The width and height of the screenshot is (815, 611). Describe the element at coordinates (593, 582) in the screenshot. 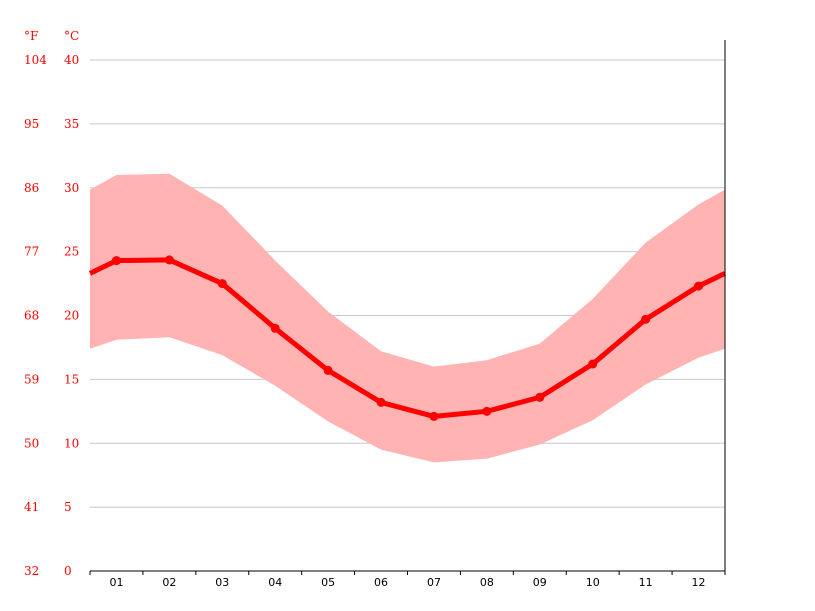

I see `x-tick-label: 10` at that location.